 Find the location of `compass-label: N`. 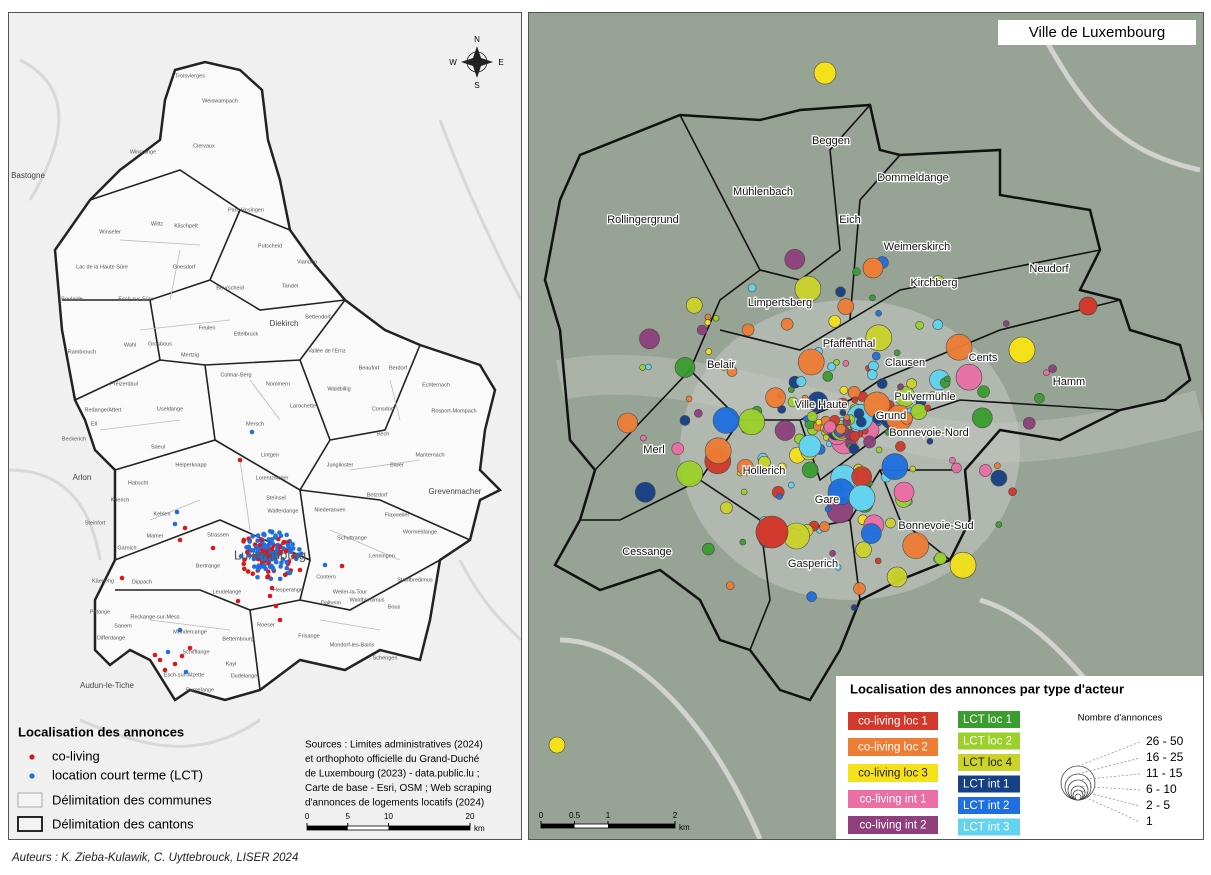

compass-label: N is located at coordinates (477, 39).